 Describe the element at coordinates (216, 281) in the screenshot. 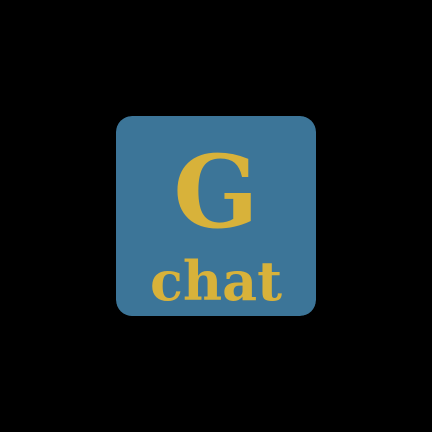

I see `logo-word: chat` at that location.